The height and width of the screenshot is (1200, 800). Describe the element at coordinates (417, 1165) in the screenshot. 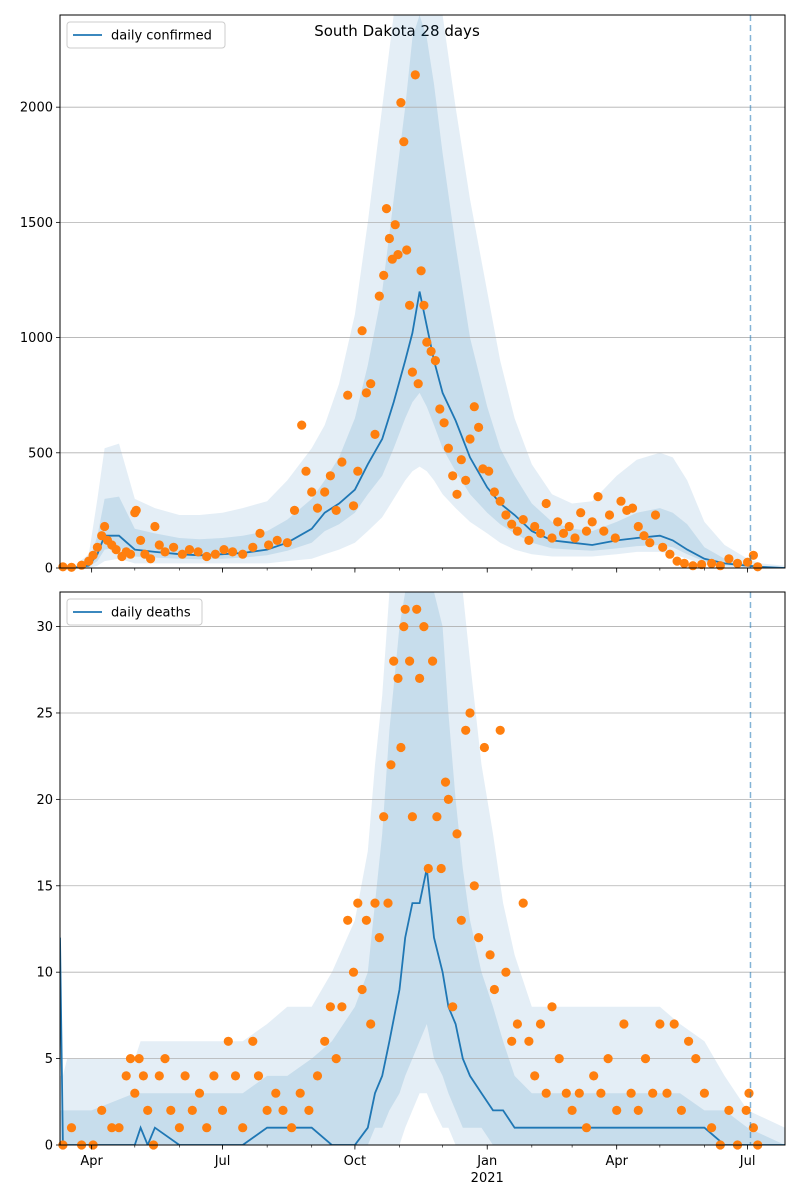

I see `x-axis-ticks: Apr Jul Oct Jan 2021 Apr Jul` at that location.